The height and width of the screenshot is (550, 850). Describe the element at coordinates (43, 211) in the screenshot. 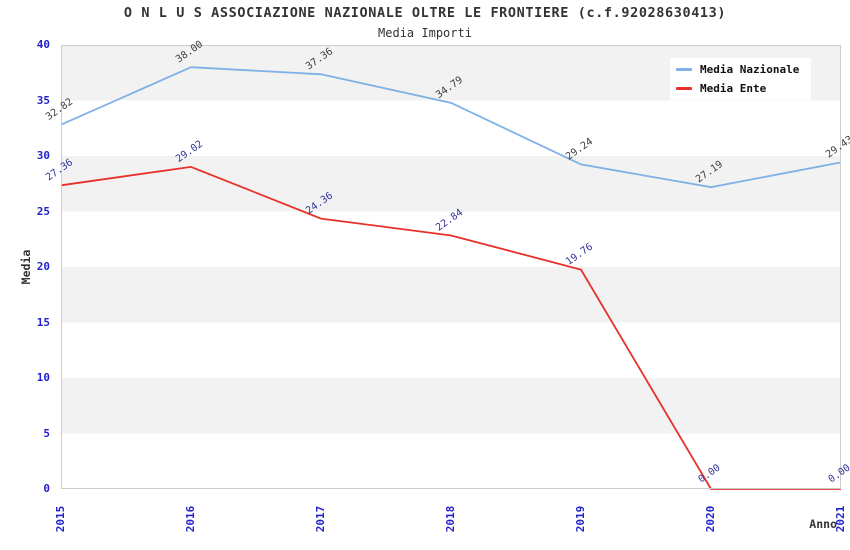

I see `y-tick-label: 25` at that location.